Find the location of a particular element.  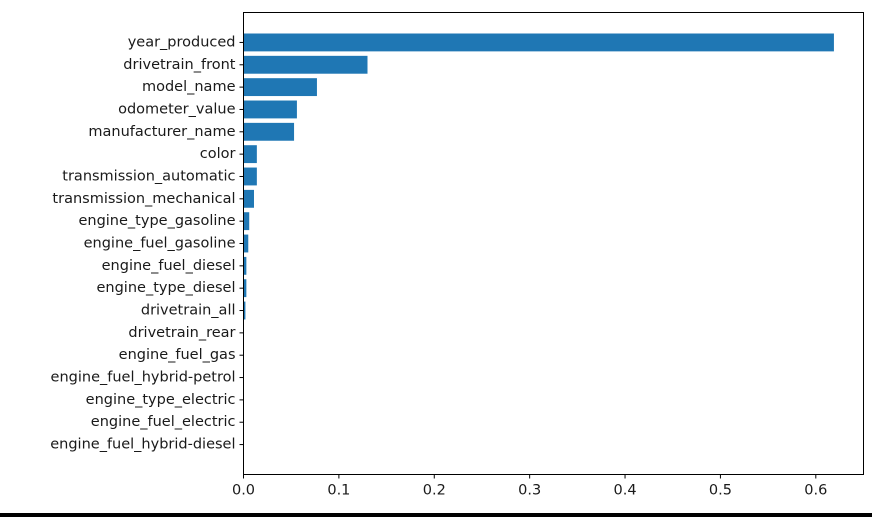

y-tick-label: drivetrain_front is located at coordinates (179, 65).